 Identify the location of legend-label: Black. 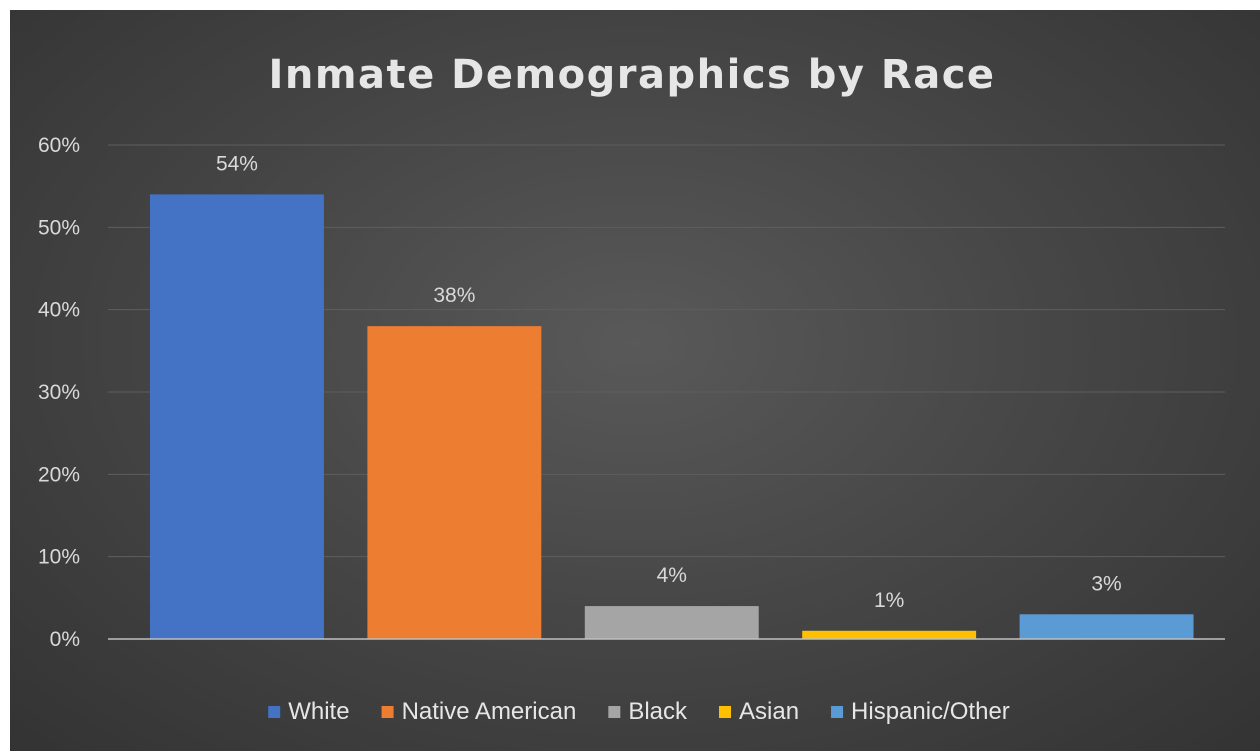
(658, 711).